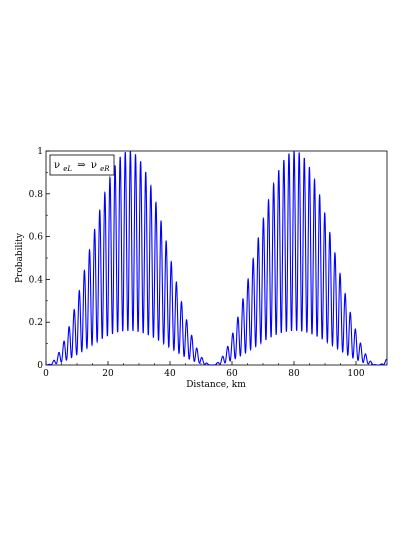 Image resolution: width=415 pixels, height=537 pixels. What do you see at coordinates (40, 152) in the screenshot?
I see `y-tick-label: 1` at bounding box center [40, 152].